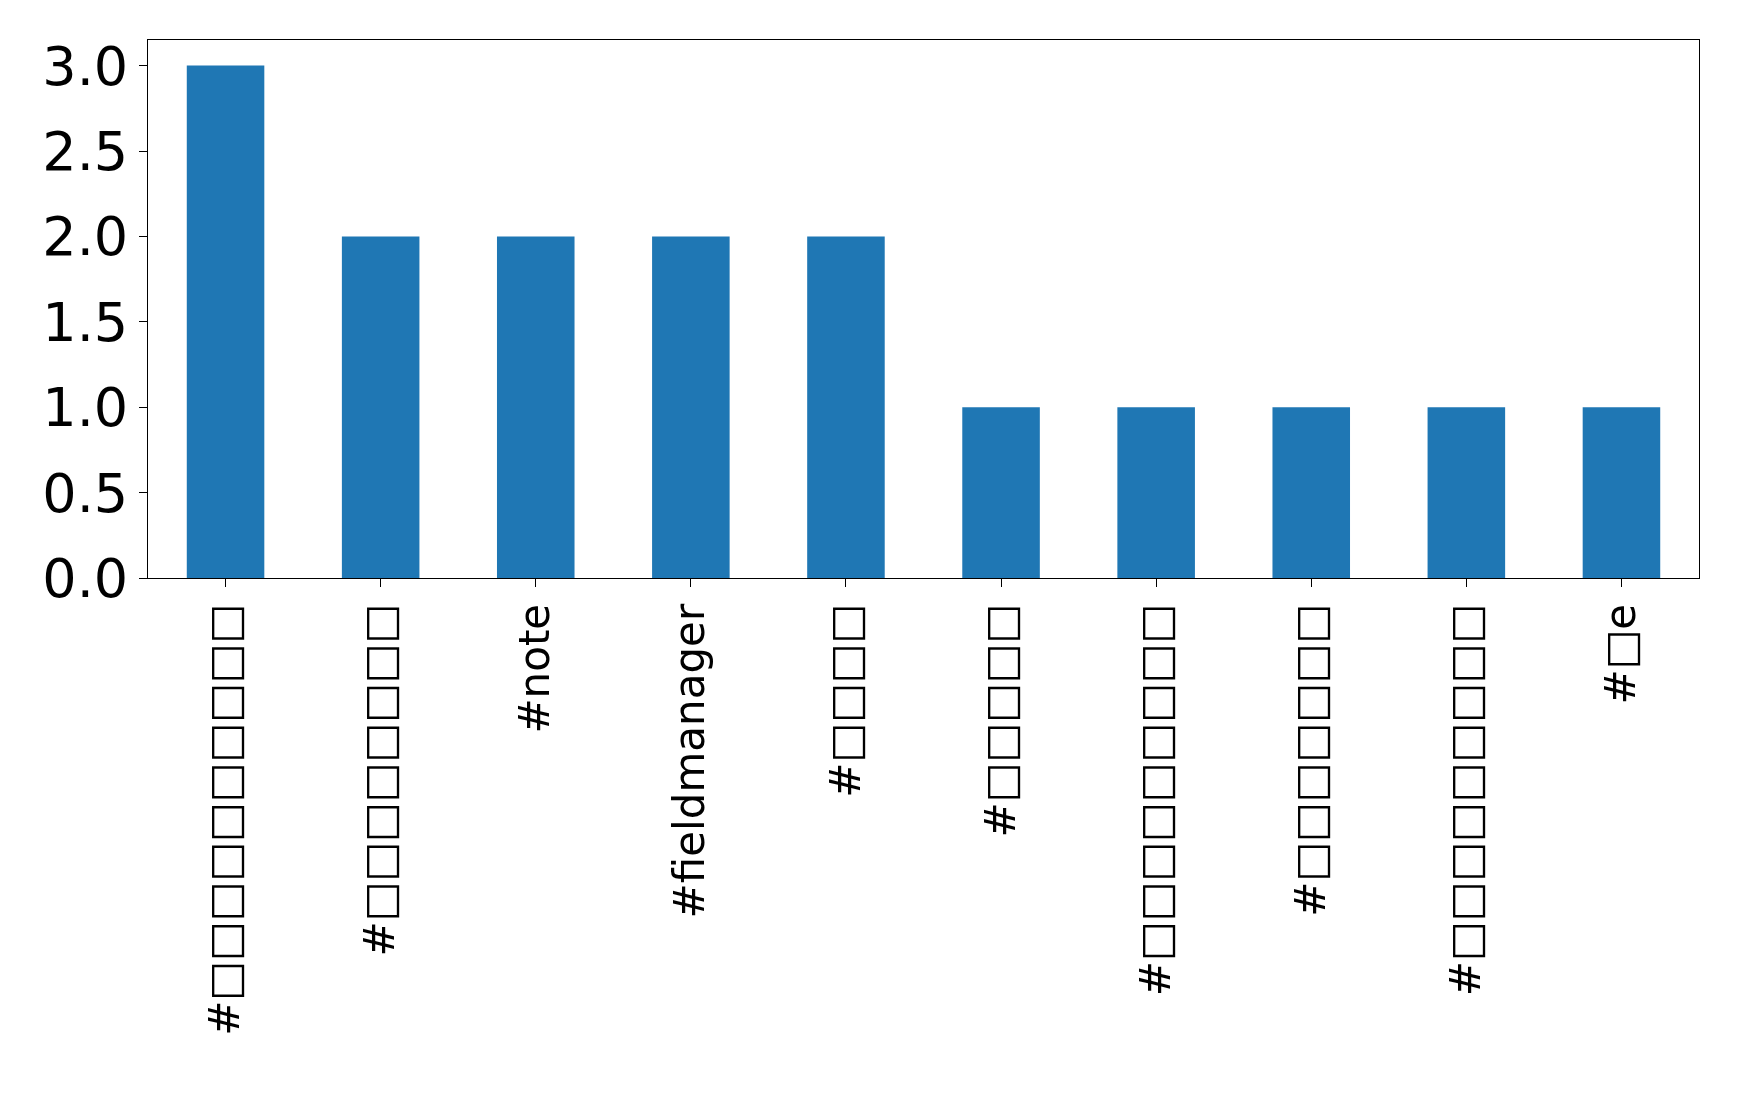 The image size is (1739, 1096). What do you see at coordinates (85, 151) in the screenshot?
I see `y-tick-label: 2.5` at bounding box center [85, 151].